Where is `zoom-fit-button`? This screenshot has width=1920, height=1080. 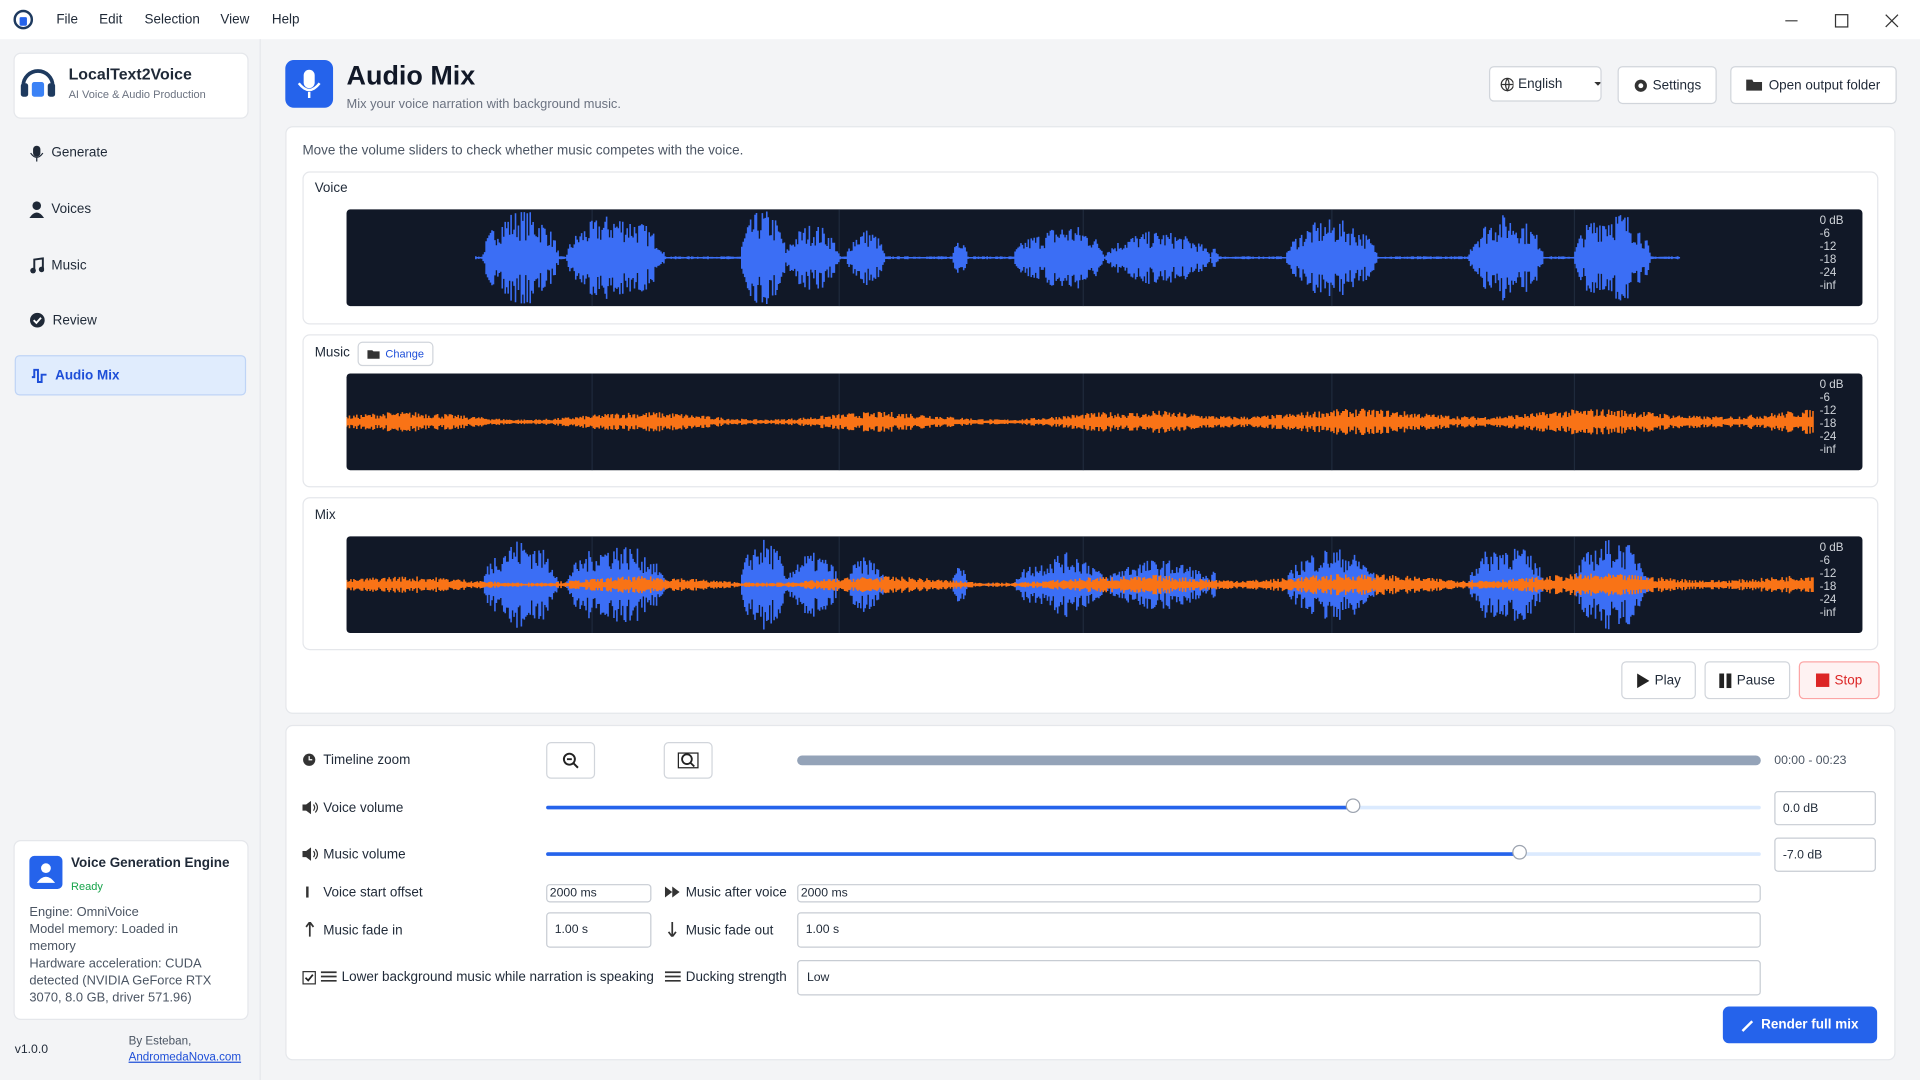 zoom-fit-button is located at coordinates (688, 760).